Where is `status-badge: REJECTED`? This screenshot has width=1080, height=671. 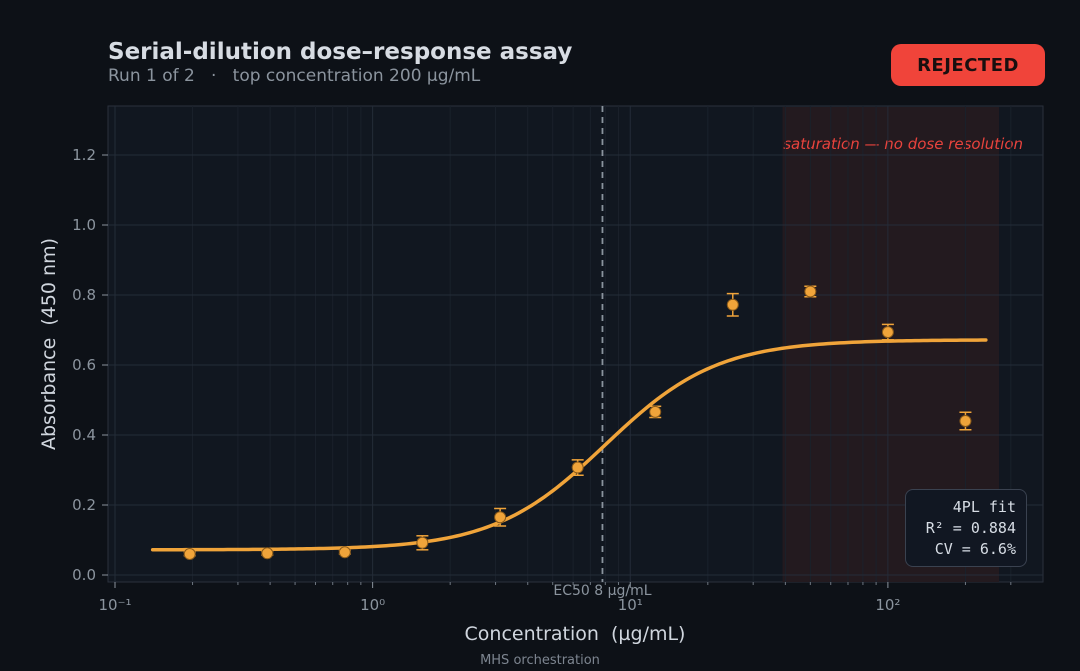 status-badge: REJECTED is located at coordinates (968, 65).